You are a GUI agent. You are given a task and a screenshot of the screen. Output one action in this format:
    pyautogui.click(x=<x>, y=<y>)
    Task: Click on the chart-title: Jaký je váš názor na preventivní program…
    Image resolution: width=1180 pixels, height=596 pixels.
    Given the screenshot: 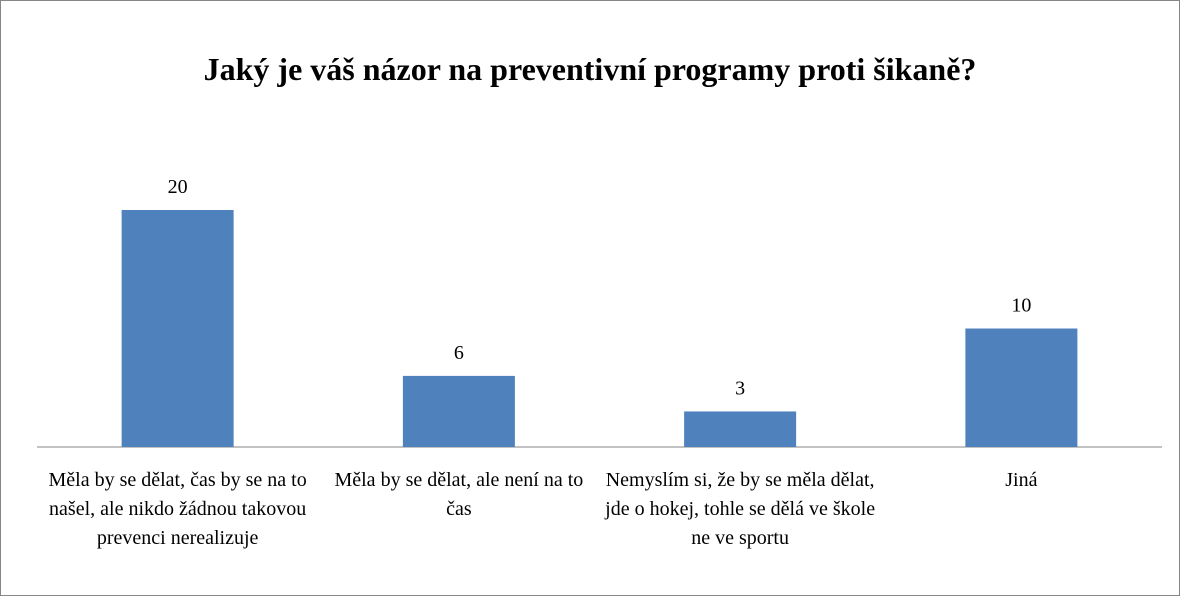 What is the action you would take?
    pyautogui.click(x=590, y=69)
    